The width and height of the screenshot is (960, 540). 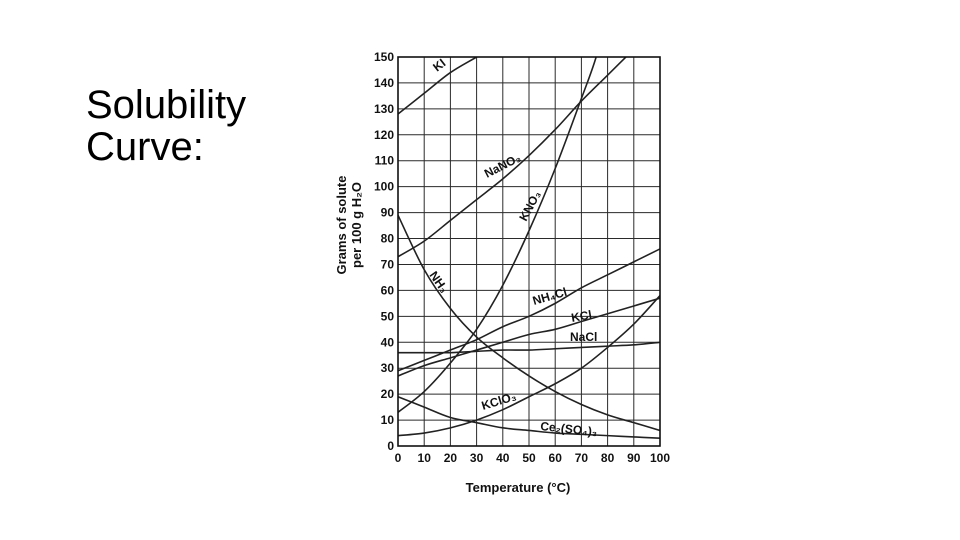 What do you see at coordinates (529, 458) in the screenshot?
I see `x-tick-label: 50` at bounding box center [529, 458].